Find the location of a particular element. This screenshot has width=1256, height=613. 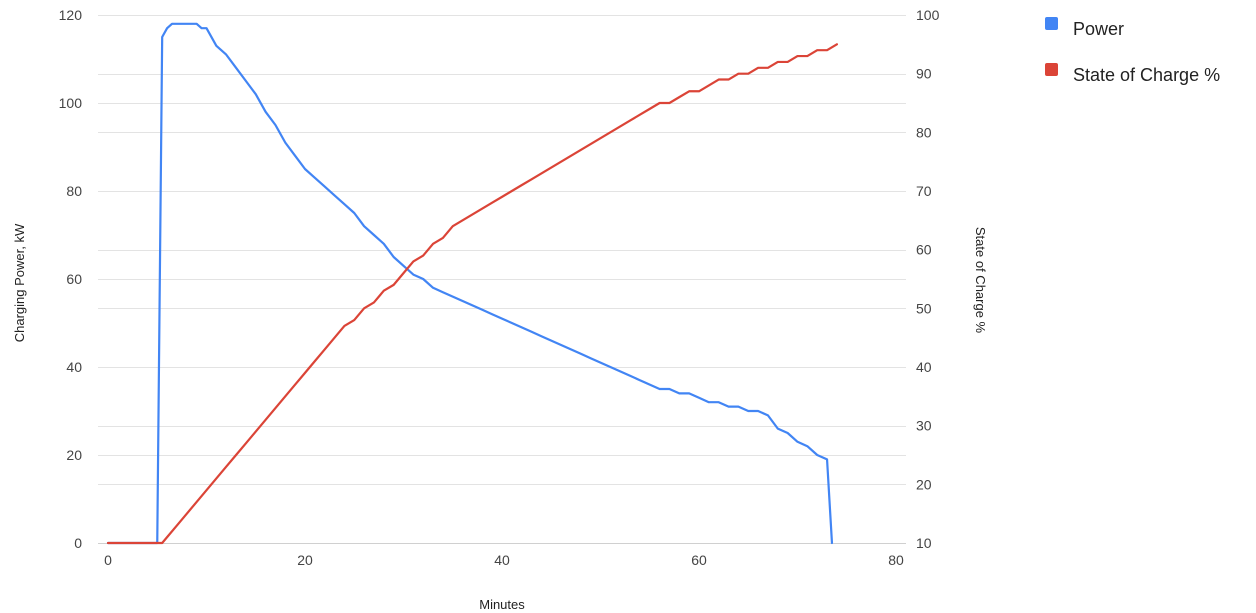

x-axis-tick-label: 40 is located at coordinates (502, 560).